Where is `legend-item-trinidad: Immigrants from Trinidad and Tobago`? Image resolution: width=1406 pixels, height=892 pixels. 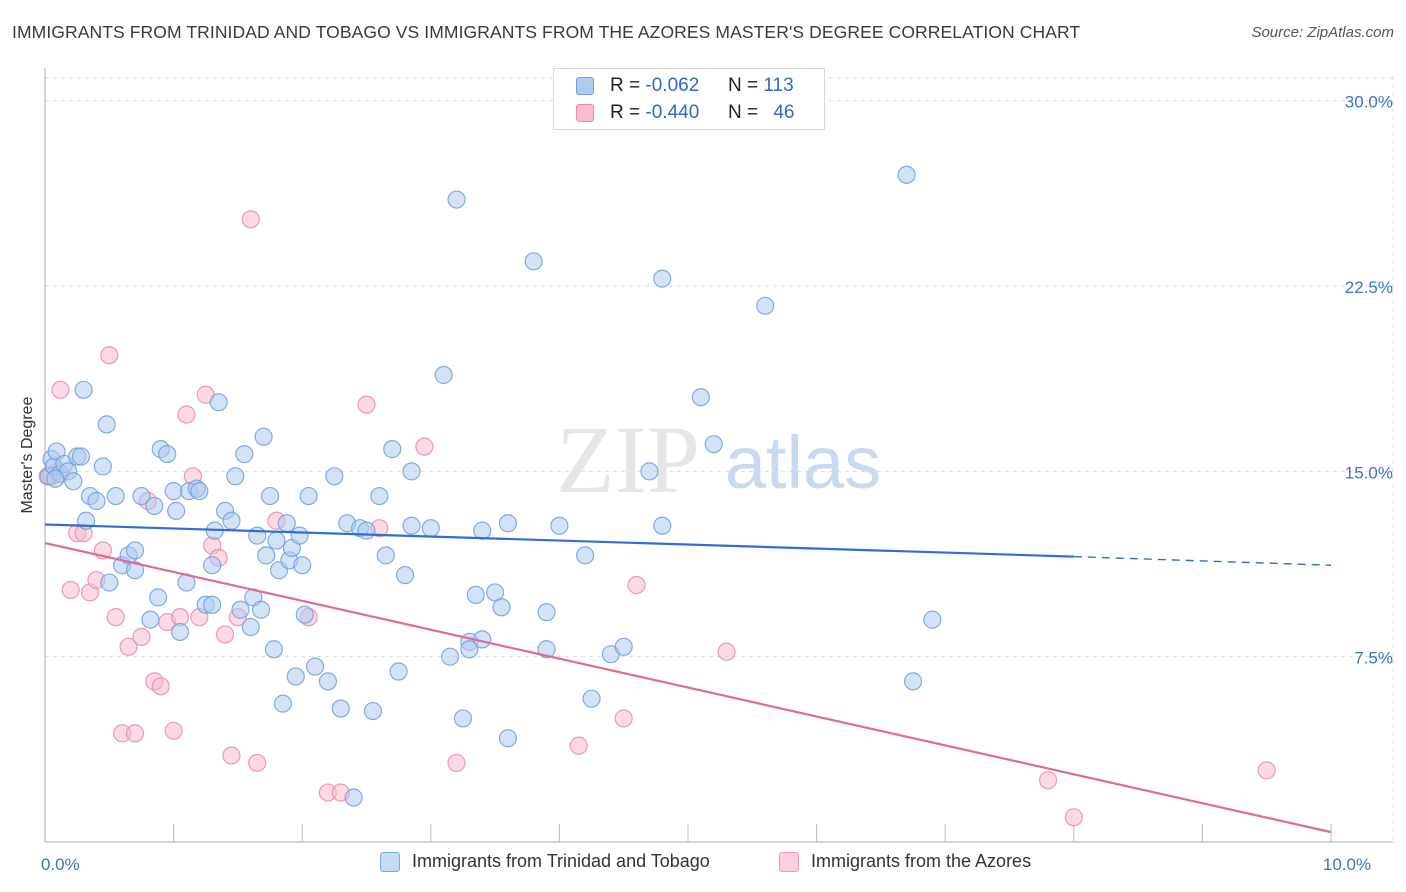
legend-item-trinidad: Immigrants from Trinidad and Tobago is located at coordinates (545, 861).